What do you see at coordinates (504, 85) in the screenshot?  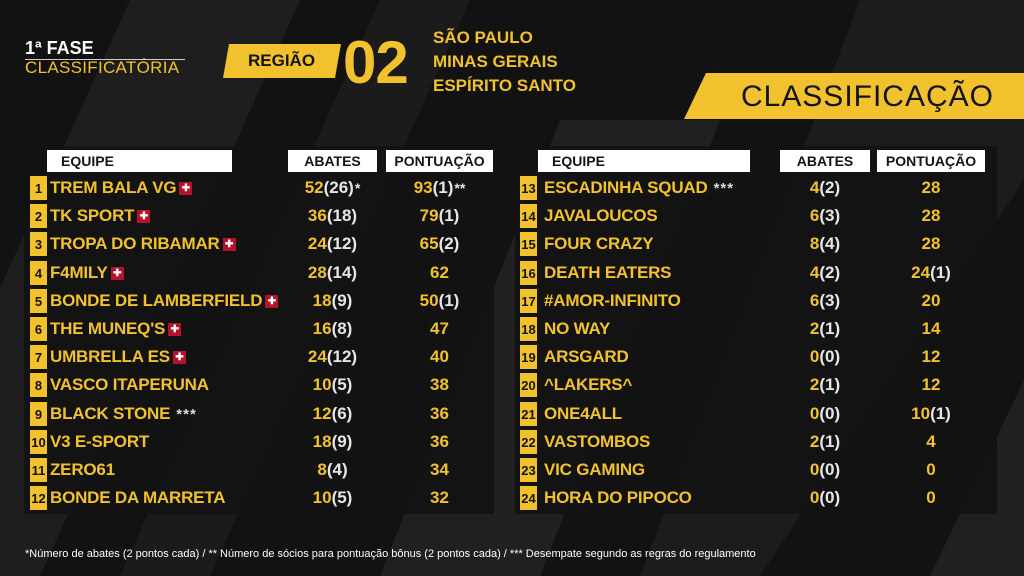 I see `state-name: ESPÍRITO SANTO` at bounding box center [504, 85].